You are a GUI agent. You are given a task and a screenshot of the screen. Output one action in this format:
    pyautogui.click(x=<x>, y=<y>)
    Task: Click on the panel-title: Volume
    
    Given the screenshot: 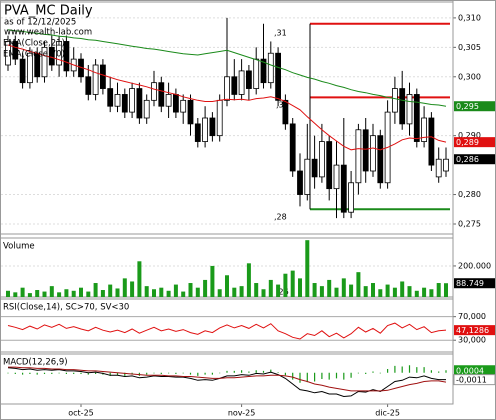 What is the action you would take?
    pyautogui.click(x=19, y=247)
    